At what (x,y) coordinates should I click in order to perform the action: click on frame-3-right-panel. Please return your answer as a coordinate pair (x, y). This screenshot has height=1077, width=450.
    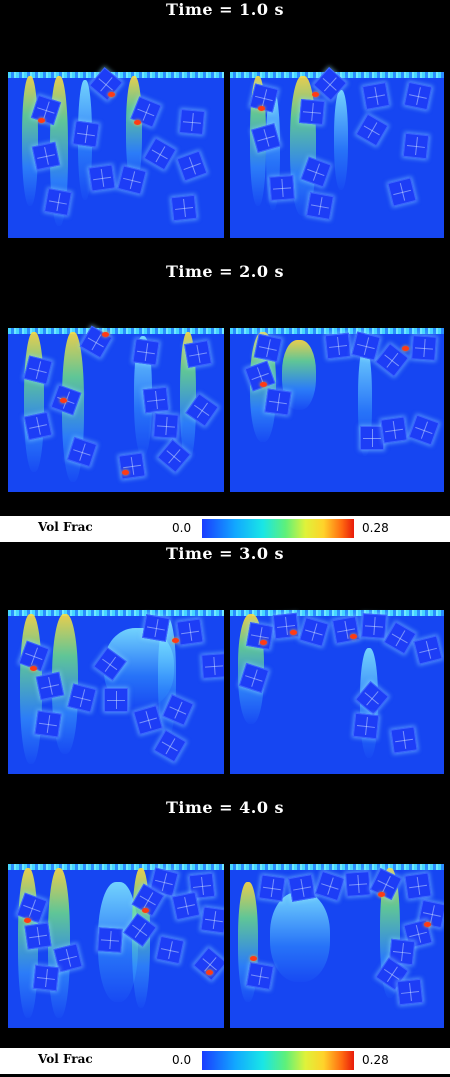
    Looking at the image, I should click on (337, 671).